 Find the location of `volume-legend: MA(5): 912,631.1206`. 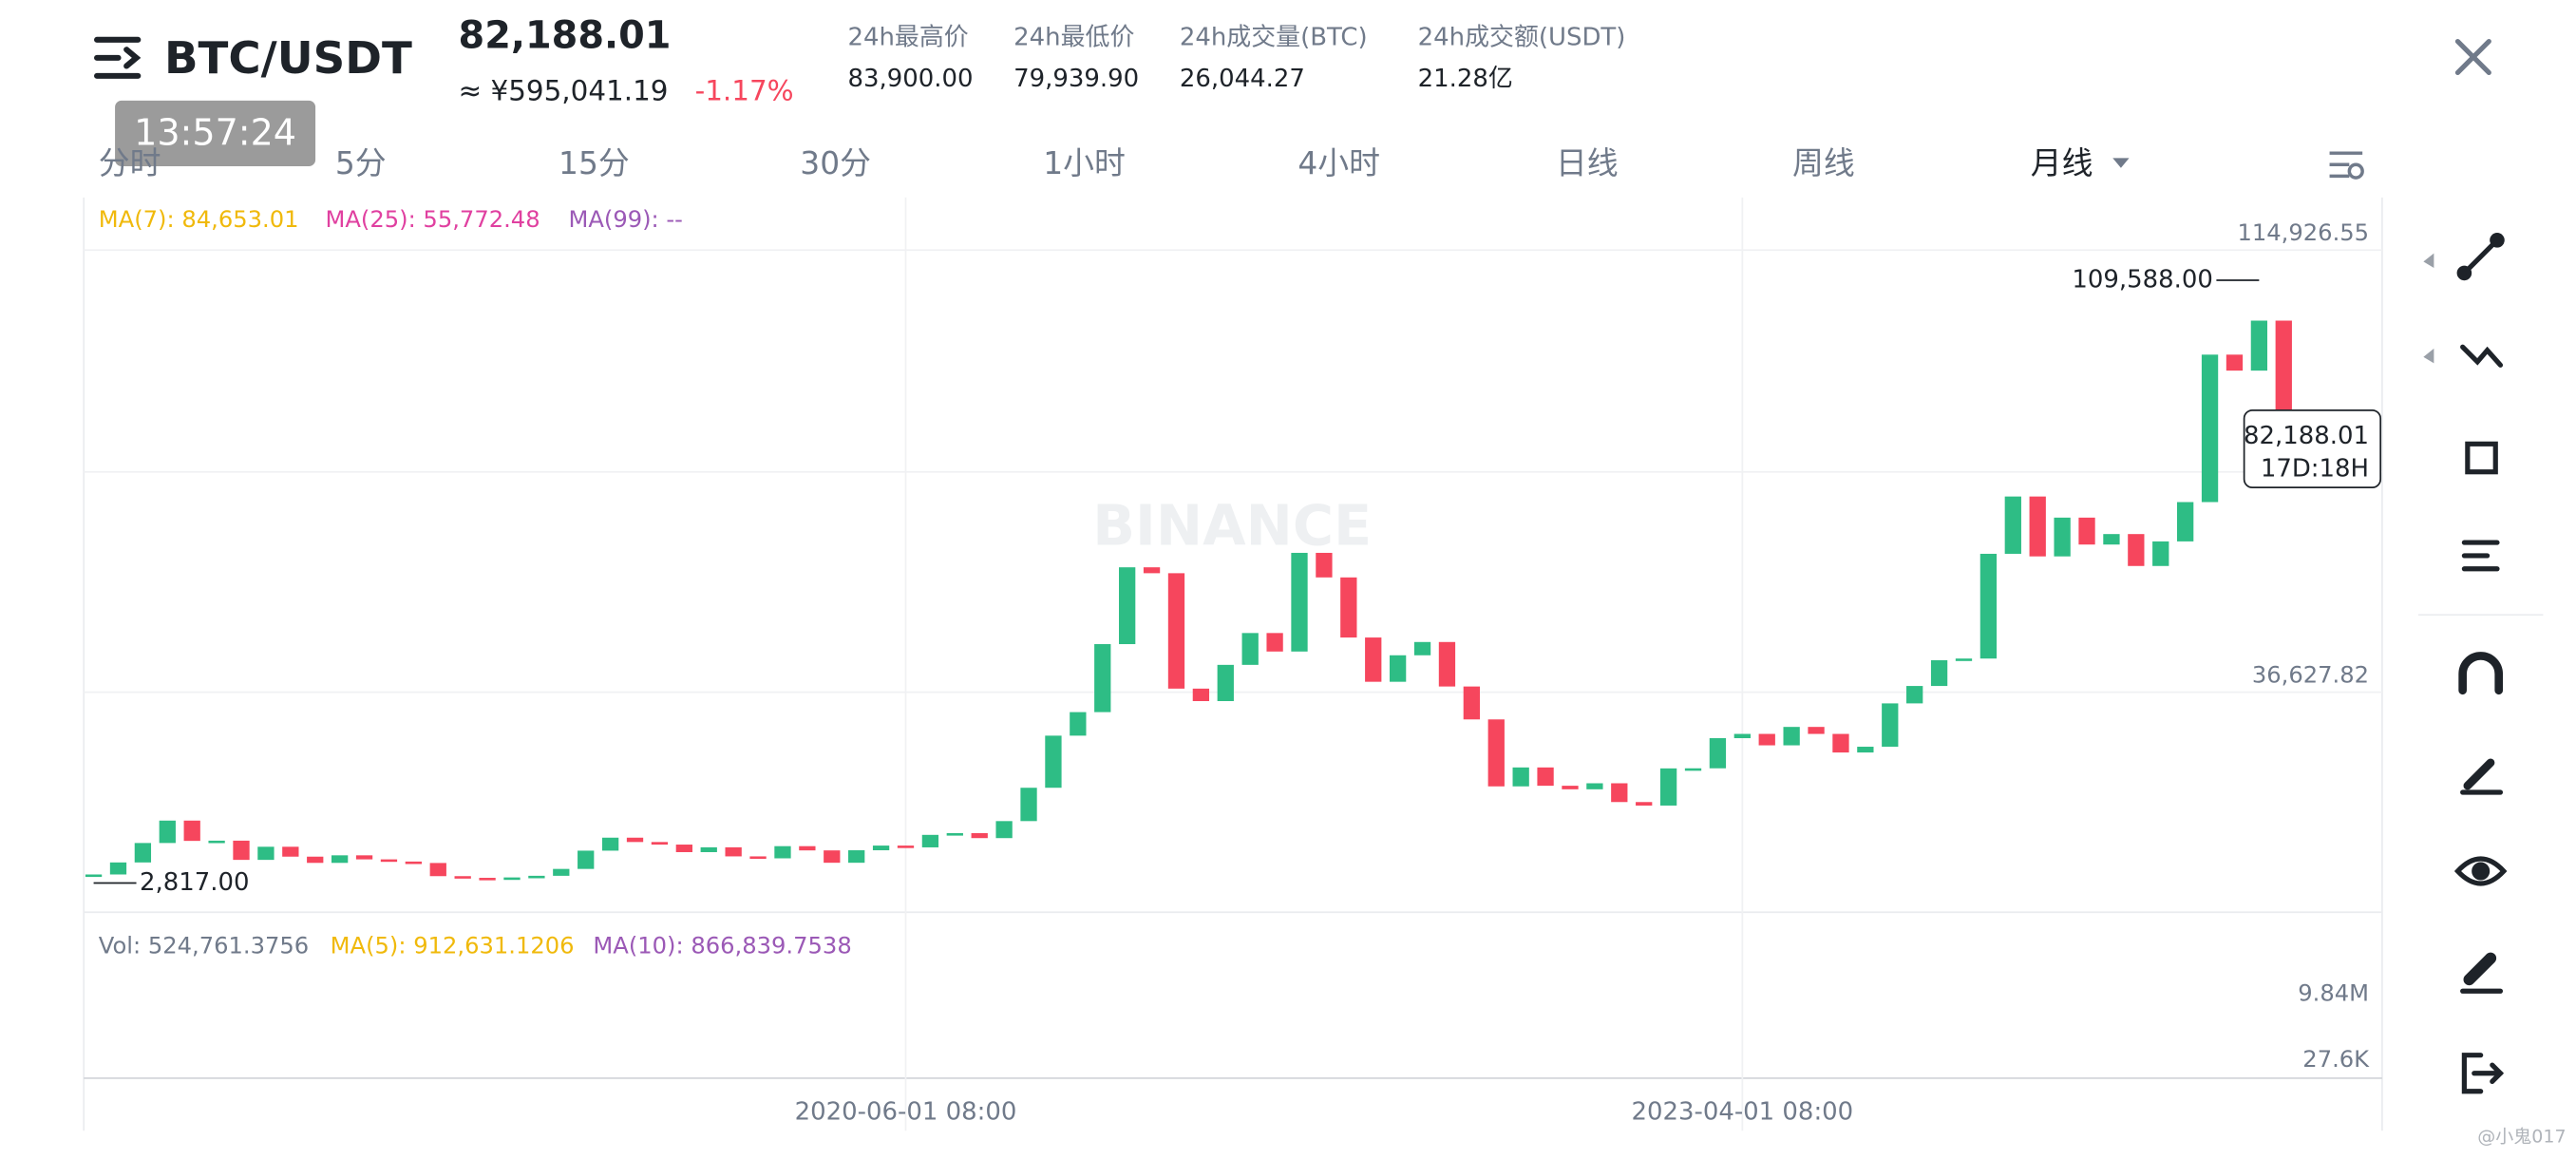

volume-legend: MA(5): 912,631.1206 is located at coordinates (453, 946).